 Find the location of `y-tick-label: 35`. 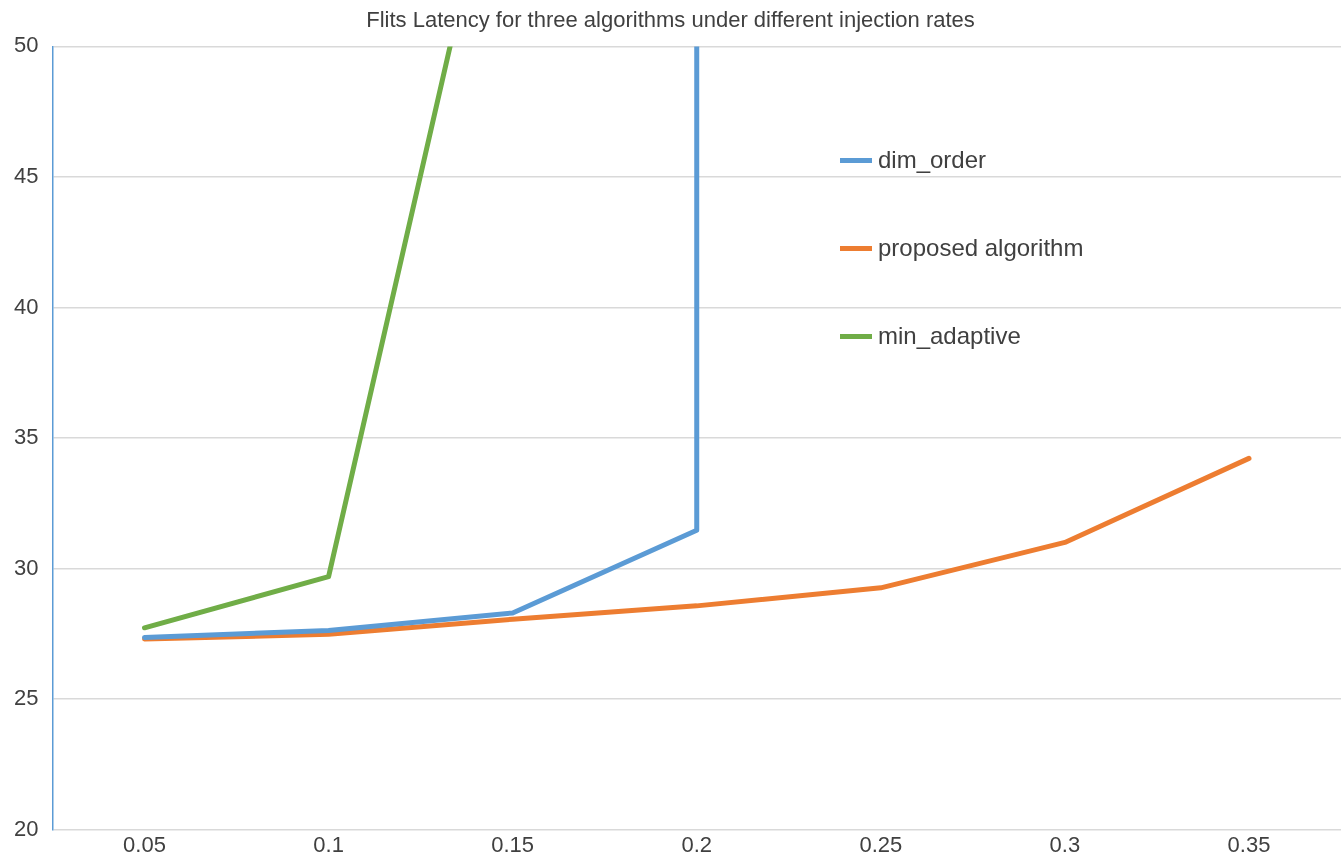

y-tick-label: 35 is located at coordinates (26, 437).